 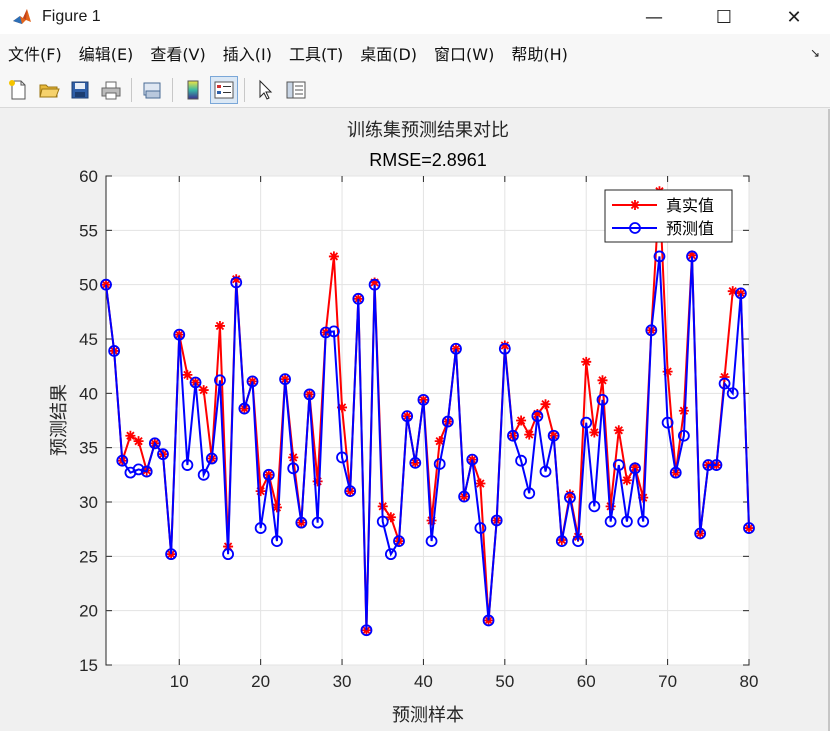 What do you see at coordinates (88, 448) in the screenshot?
I see `y-tick-label: 35` at bounding box center [88, 448].